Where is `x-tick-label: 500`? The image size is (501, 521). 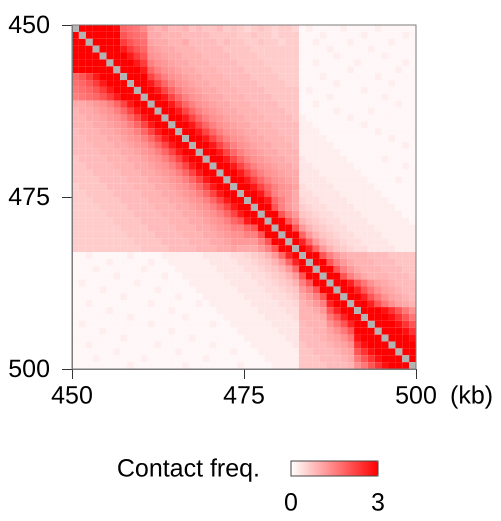
x-tick-label: 500 is located at coordinates (416, 396).